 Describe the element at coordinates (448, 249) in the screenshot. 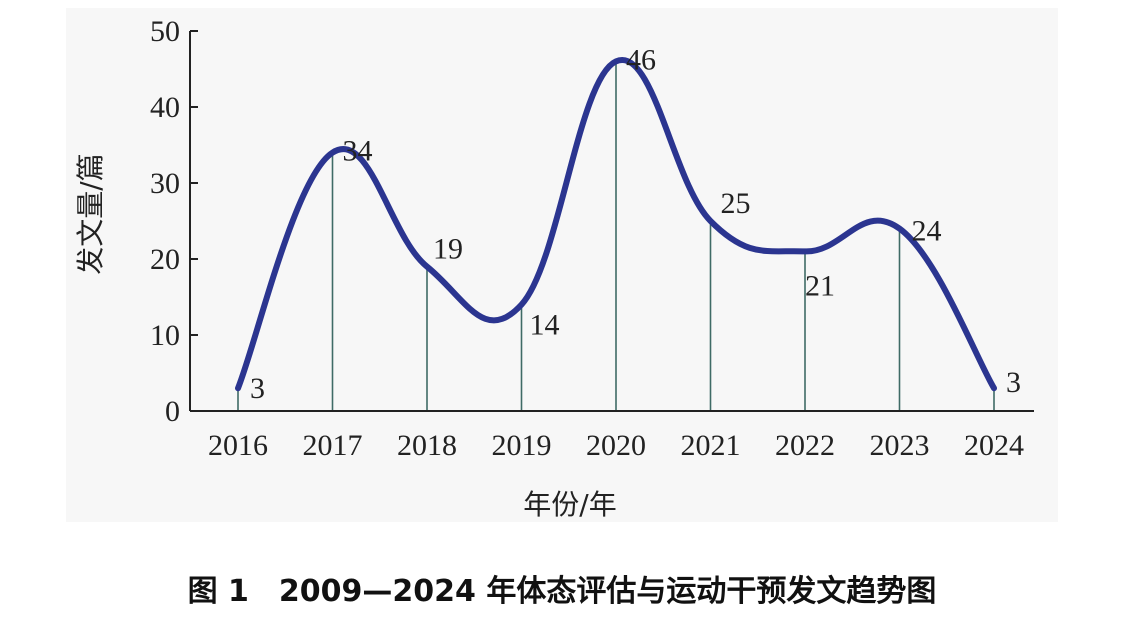

I see `data-label: 19` at that location.